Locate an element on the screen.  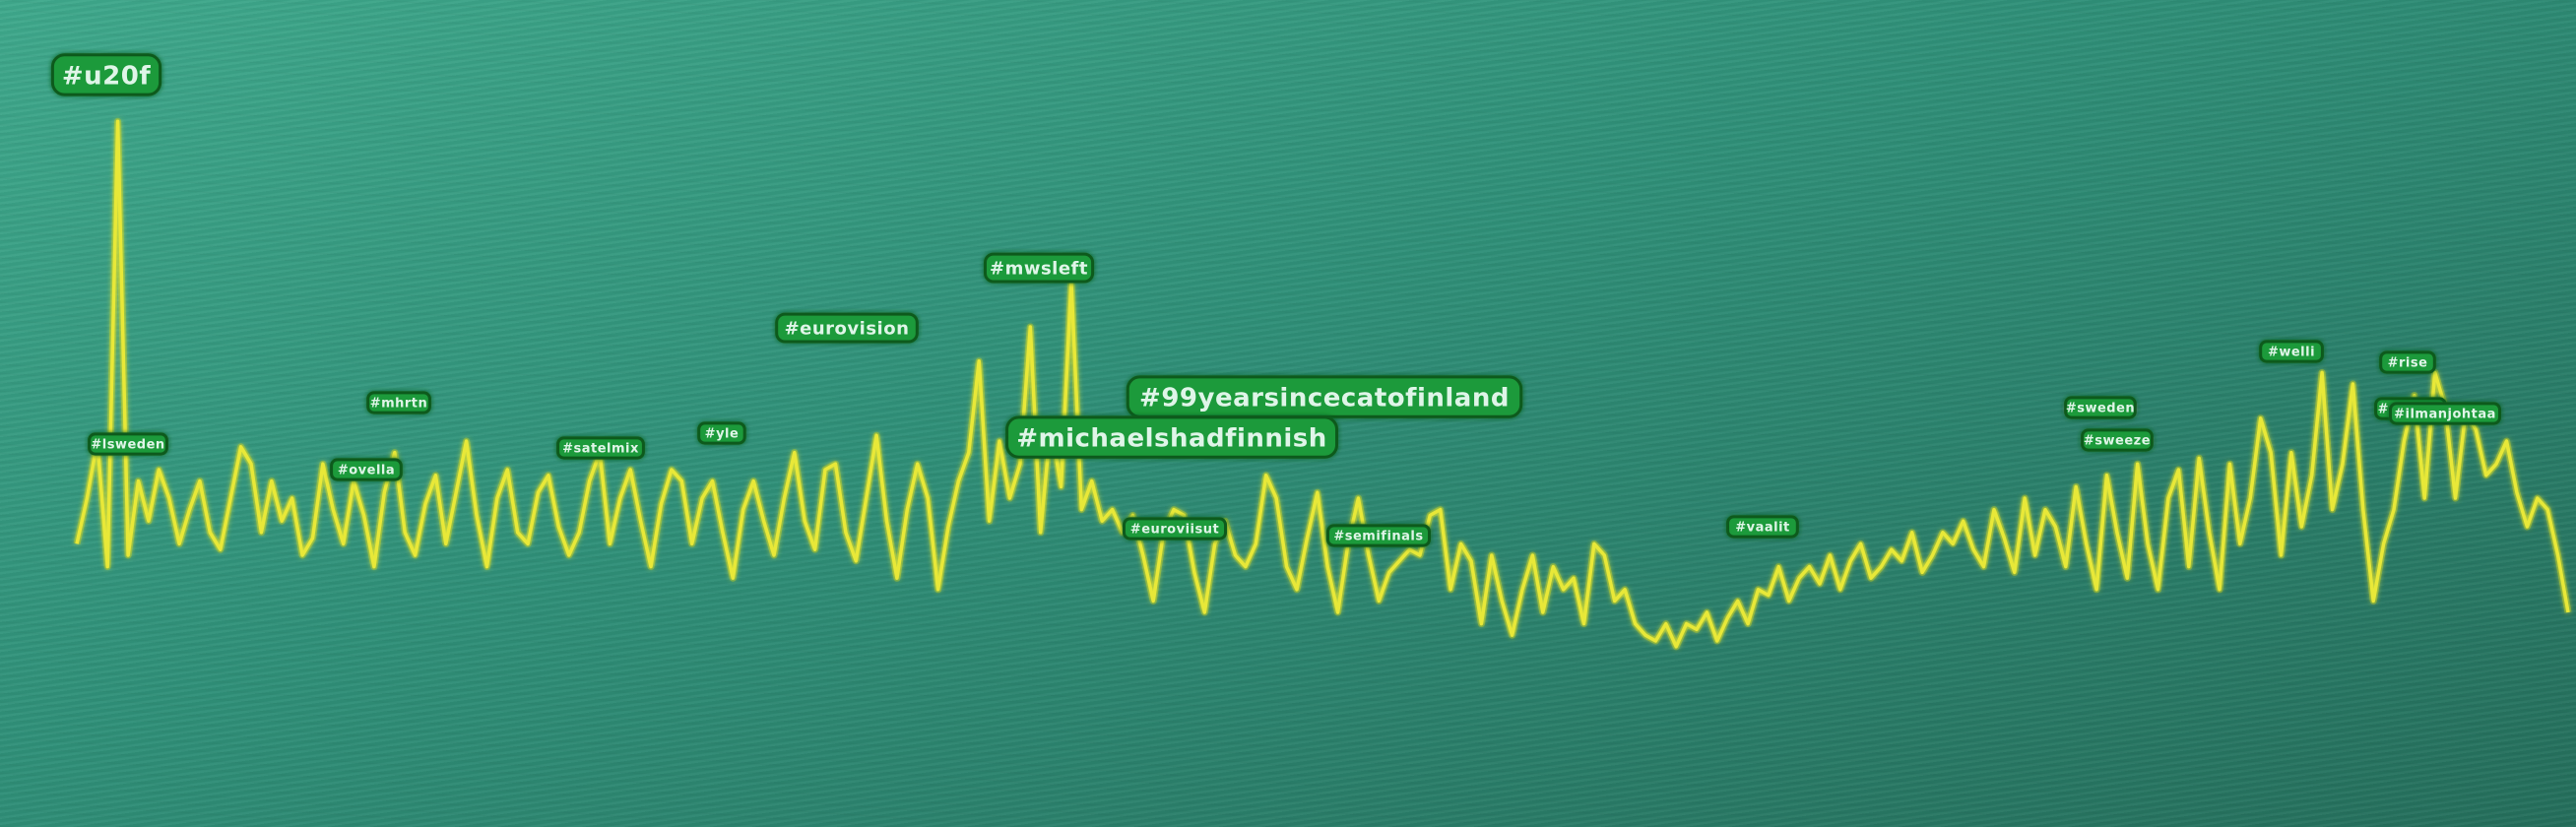
annotation-text: #michaelshadfinnish is located at coordinates (1171, 438).